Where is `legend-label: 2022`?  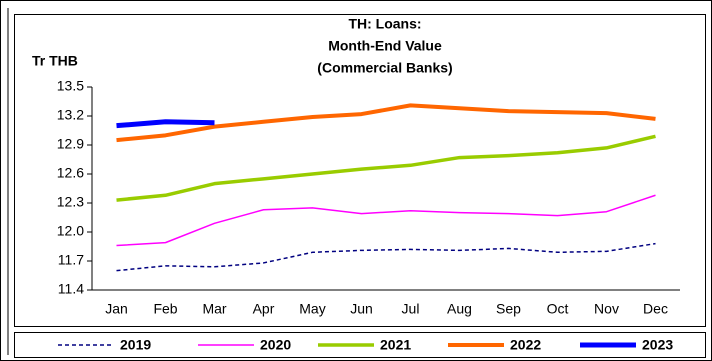 legend-label: 2022 is located at coordinates (525, 345).